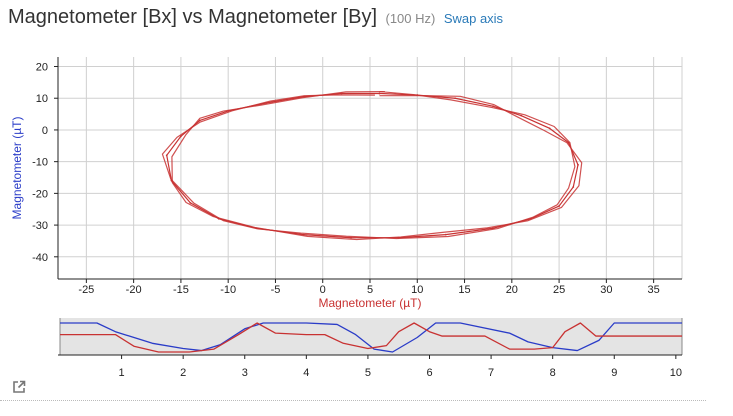  I want to click on x-axis-label: Magnetometer (µT), so click(370, 303).